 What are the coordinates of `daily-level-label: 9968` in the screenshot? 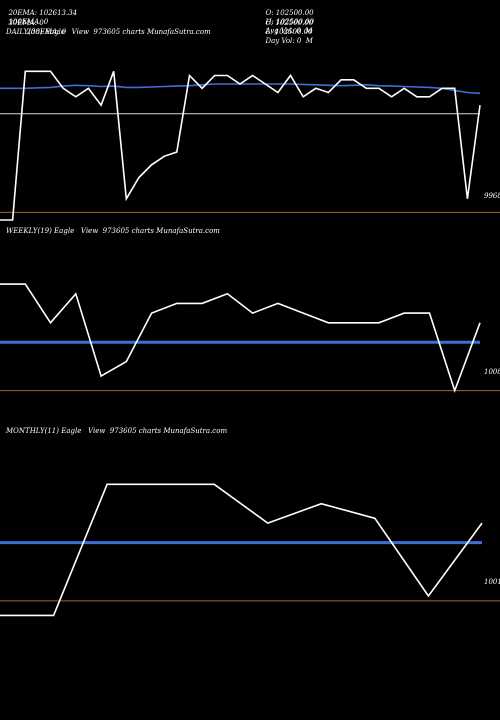 It's located at (492, 196).